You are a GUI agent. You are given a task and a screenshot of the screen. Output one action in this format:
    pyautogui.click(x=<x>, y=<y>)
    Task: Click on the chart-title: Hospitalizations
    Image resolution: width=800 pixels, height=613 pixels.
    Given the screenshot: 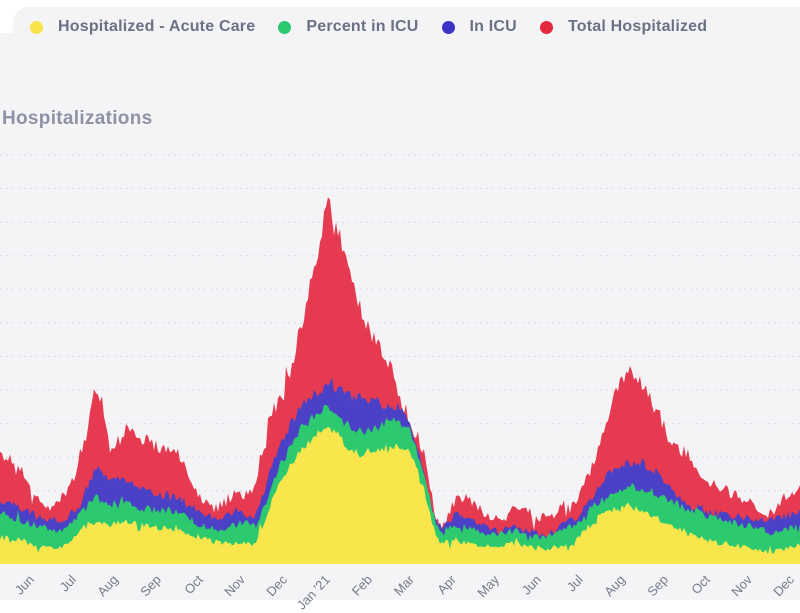 What is the action you would take?
    pyautogui.click(x=77, y=118)
    